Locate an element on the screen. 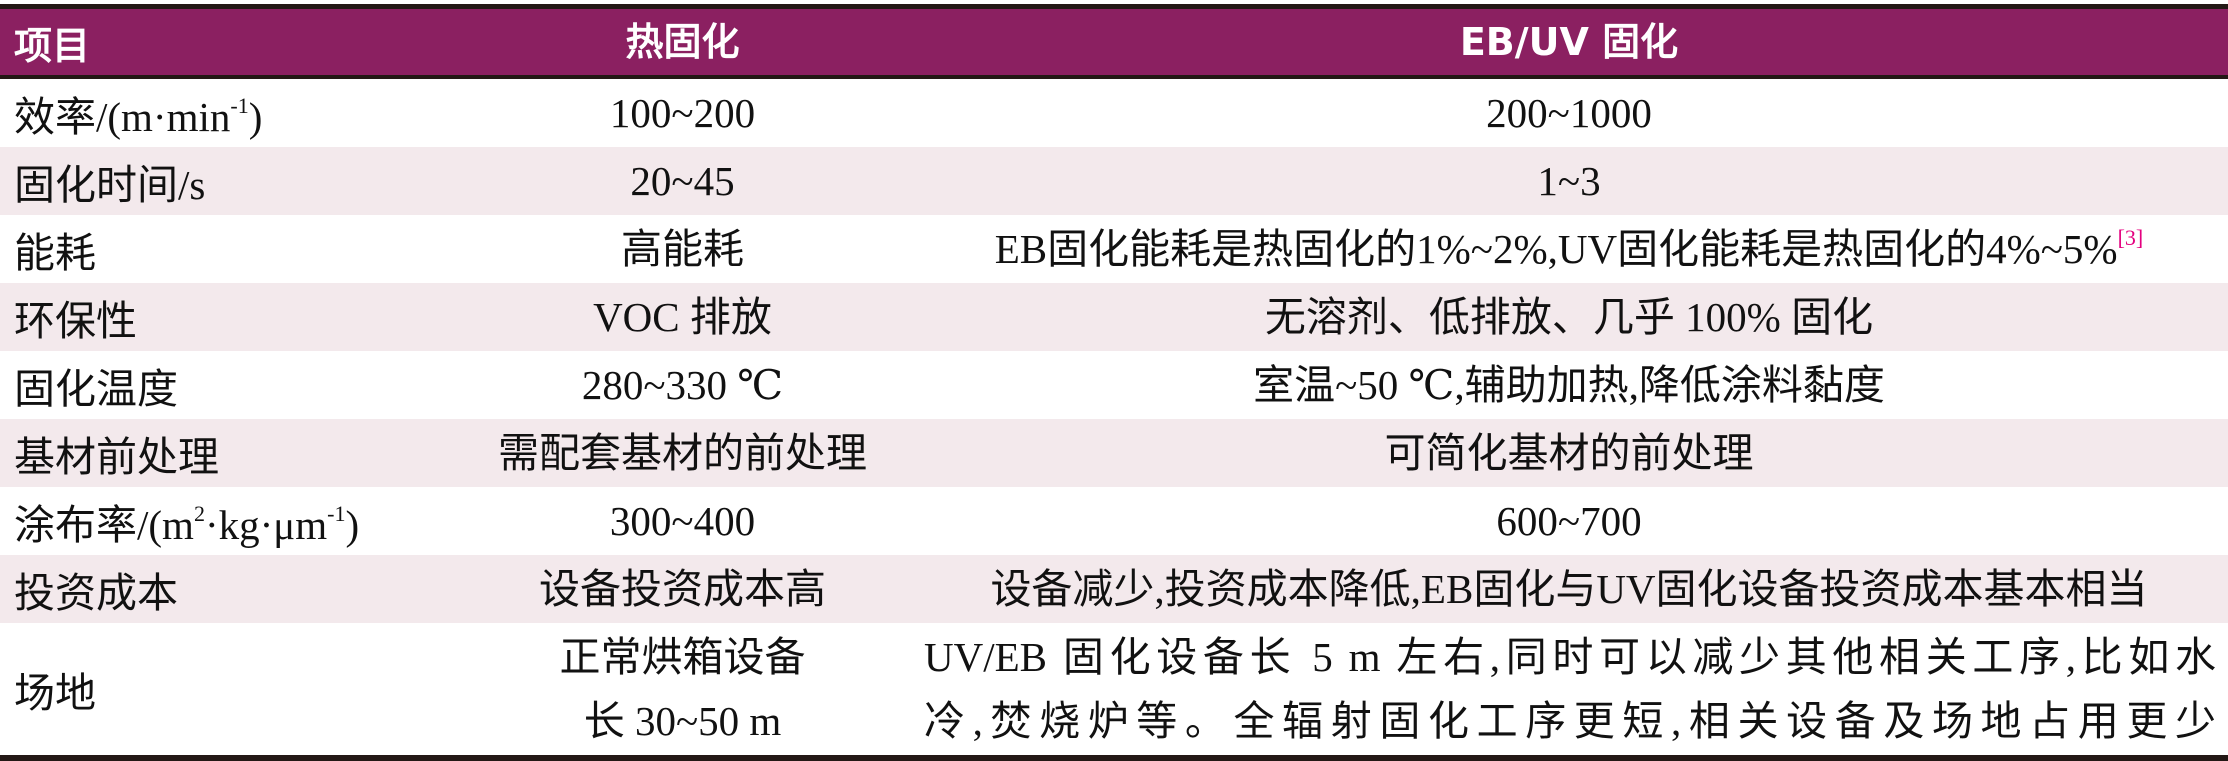 This screenshot has height=761, width=2228. row-ebuv: 室温~50 ℃,辅助加热,降低涂料黏度 is located at coordinates (1569, 385).